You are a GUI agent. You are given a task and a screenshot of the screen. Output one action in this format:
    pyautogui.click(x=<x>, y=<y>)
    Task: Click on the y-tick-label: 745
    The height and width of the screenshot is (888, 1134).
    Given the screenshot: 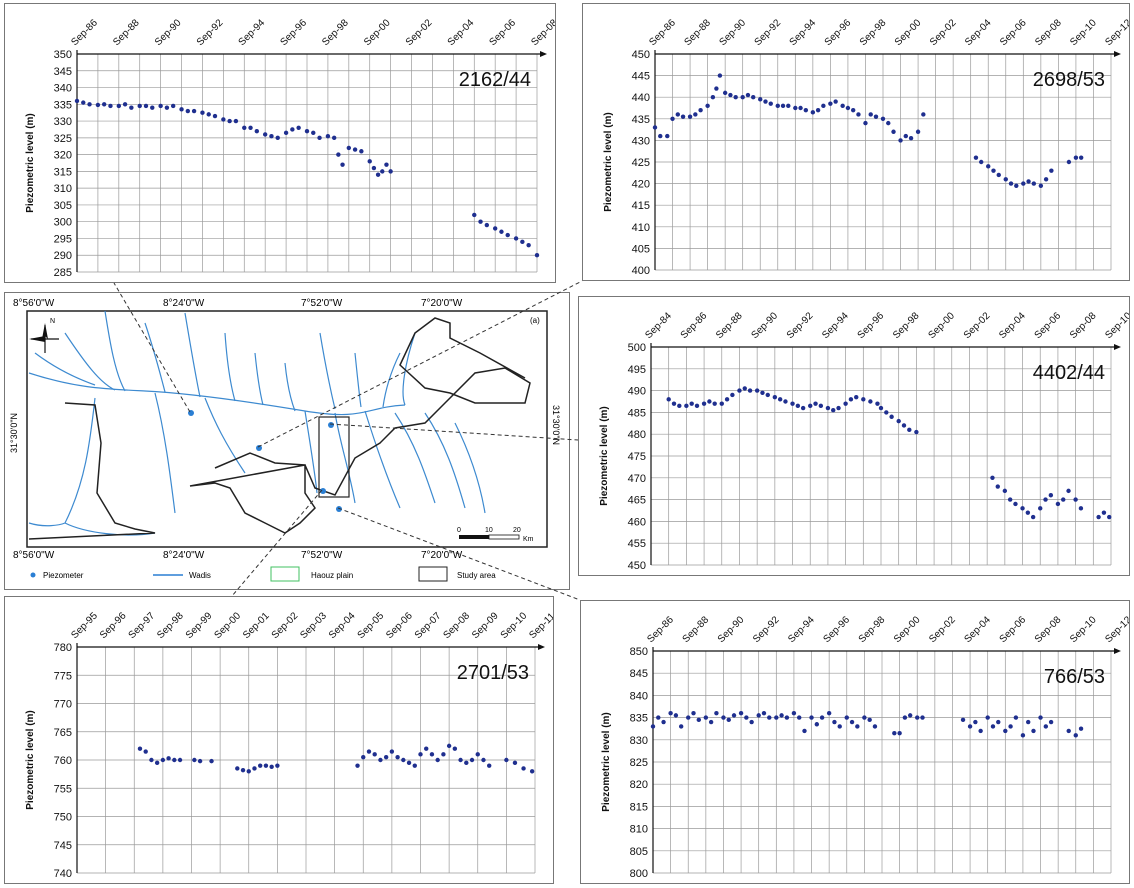 What is the action you would take?
    pyautogui.click(x=63, y=846)
    